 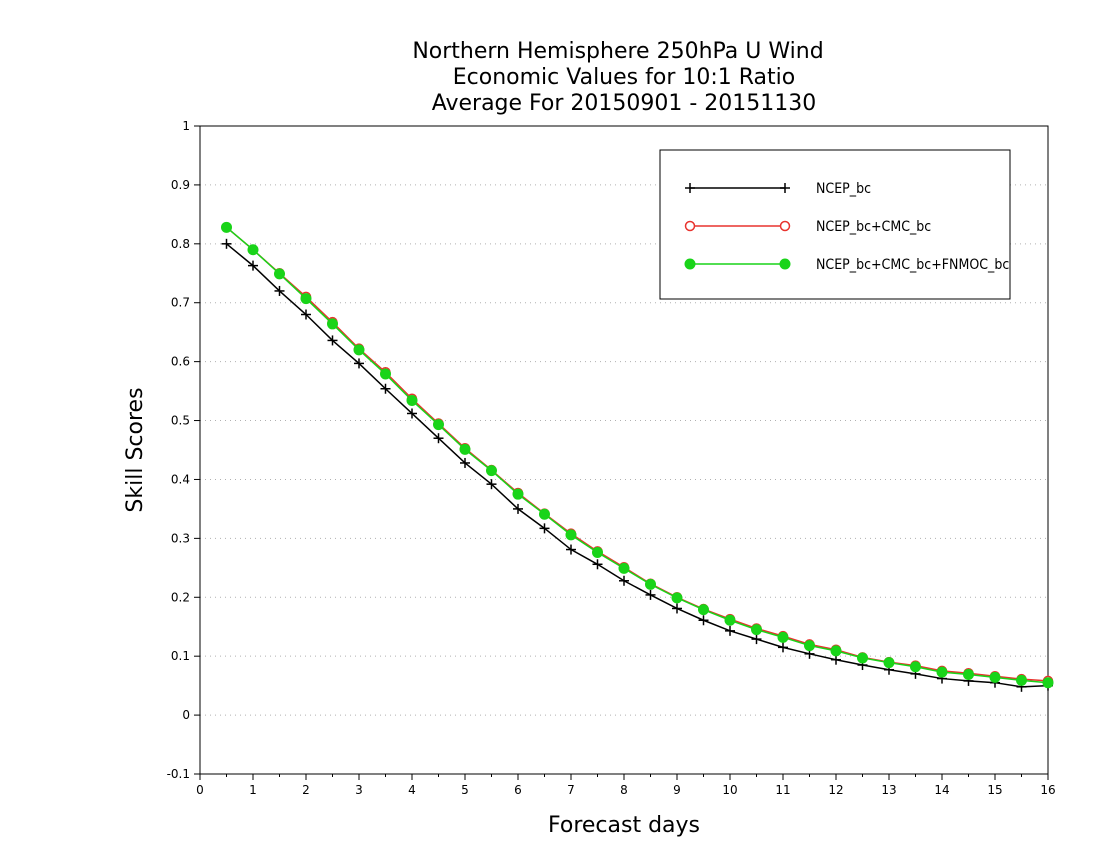 What do you see at coordinates (180, 244) in the screenshot?
I see `y-tick-label-9: 0.8` at bounding box center [180, 244].